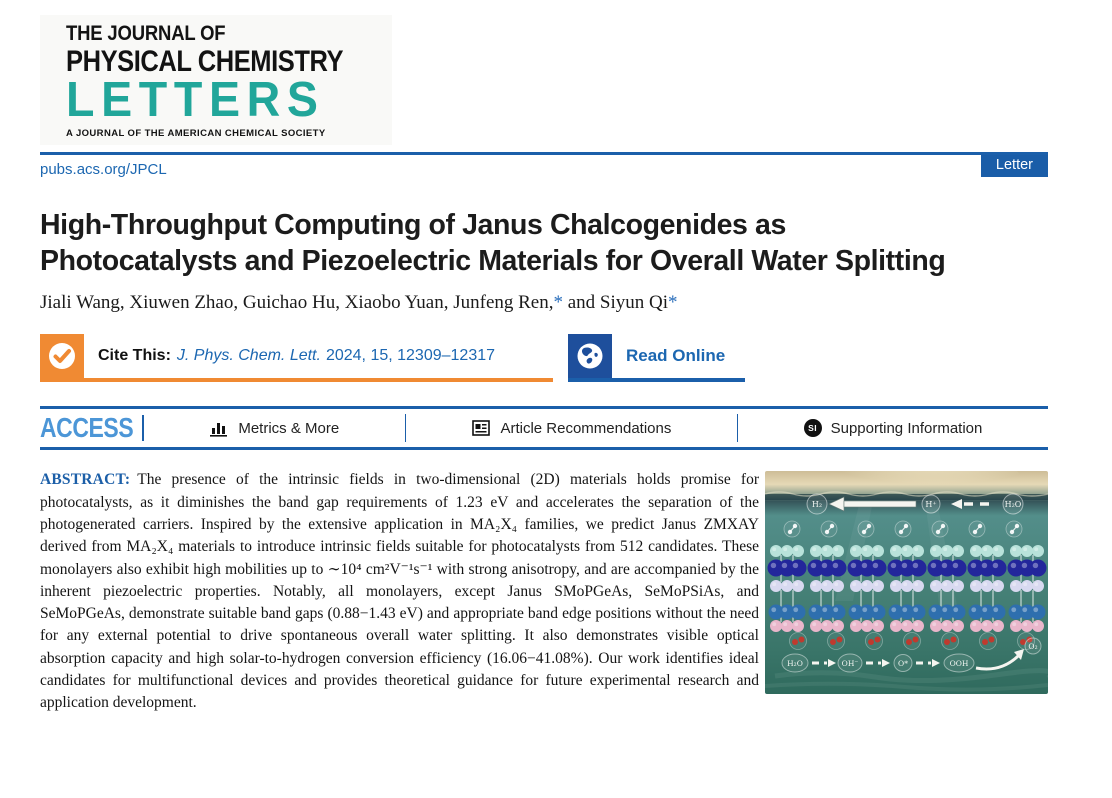 The image size is (1112, 798). What do you see at coordinates (558, 303) in the screenshot?
I see `corresponding-author-asterisk: *` at bounding box center [558, 303].